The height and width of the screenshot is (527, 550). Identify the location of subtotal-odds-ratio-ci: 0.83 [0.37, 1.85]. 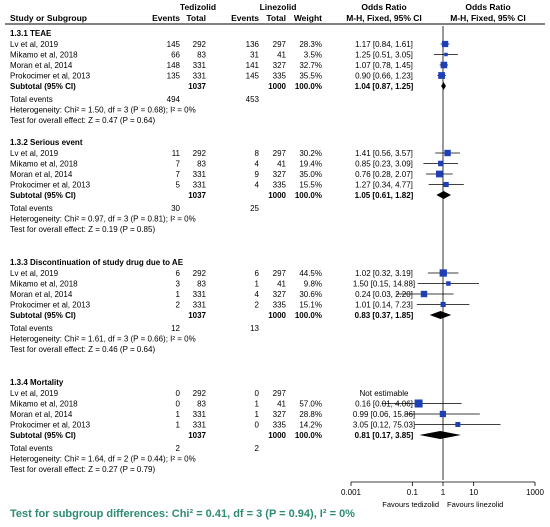
(384, 315).